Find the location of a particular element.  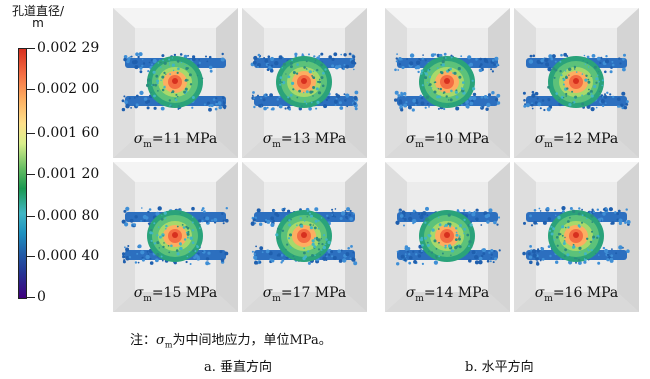

panel-caption: σm=17 MPa is located at coordinates (304, 294).